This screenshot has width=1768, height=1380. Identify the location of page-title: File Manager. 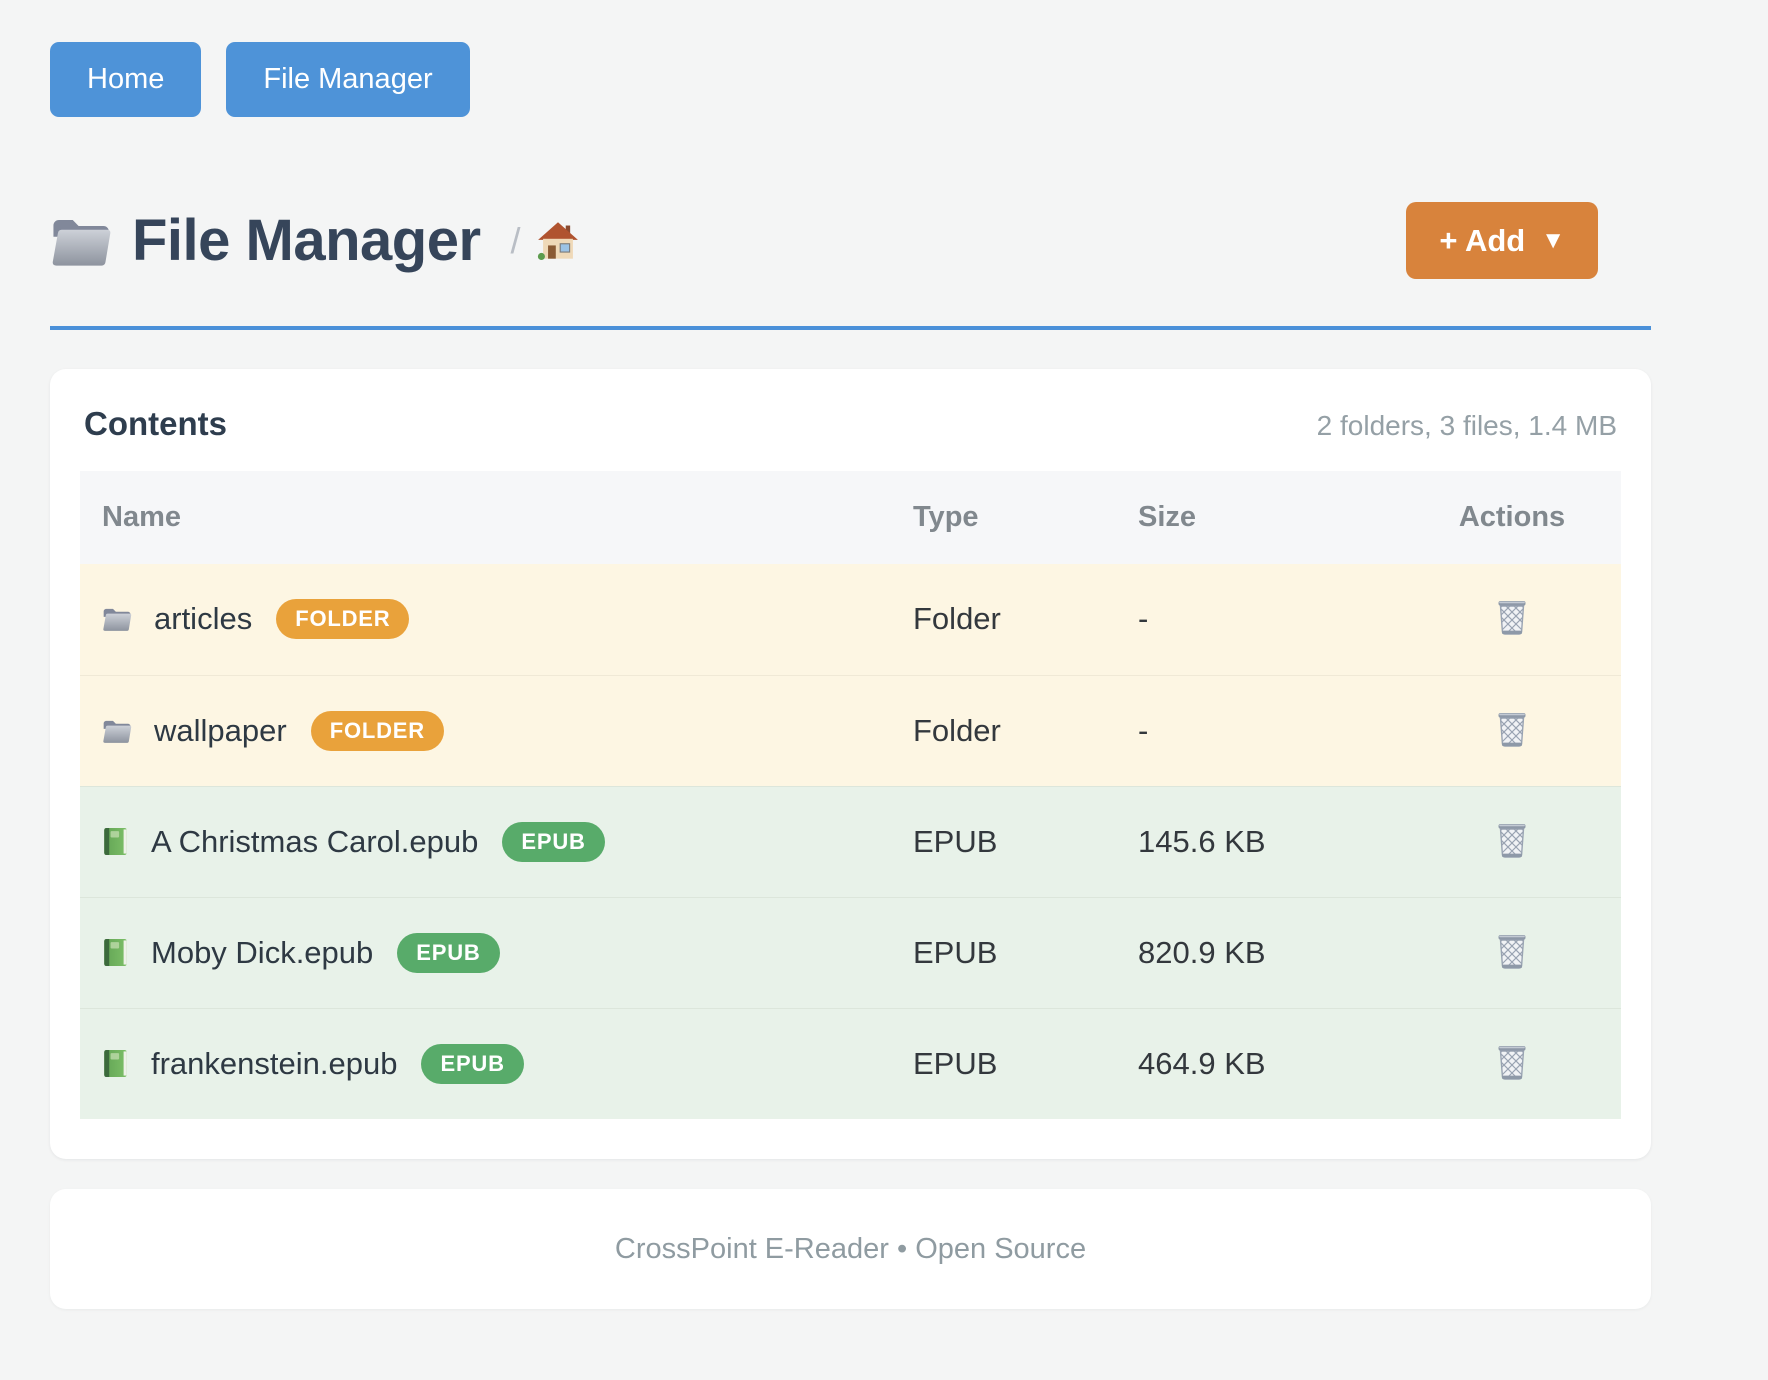
(306, 240).